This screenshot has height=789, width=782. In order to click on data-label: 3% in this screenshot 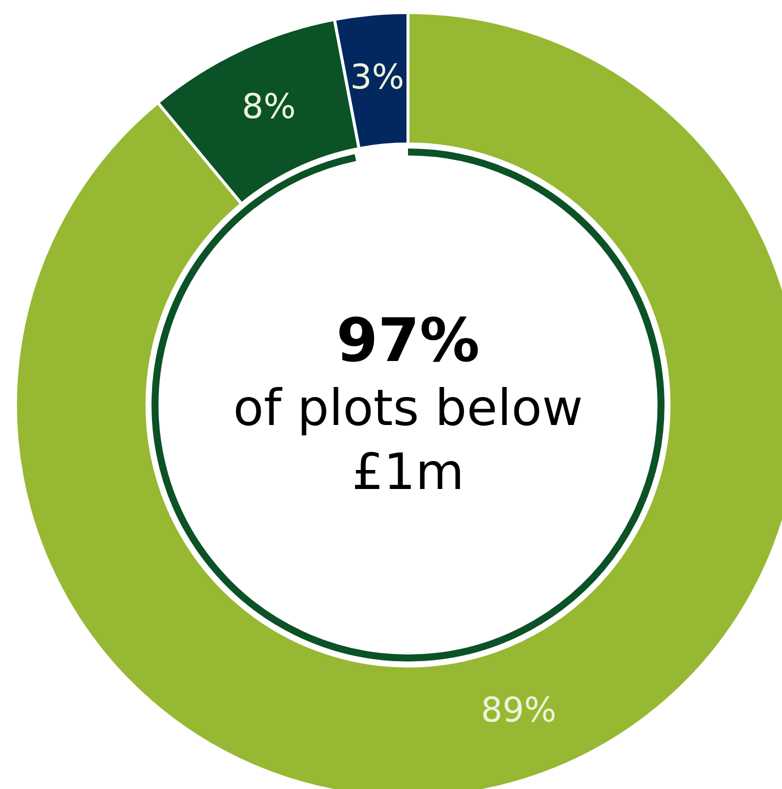, I will do `click(377, 78)`.